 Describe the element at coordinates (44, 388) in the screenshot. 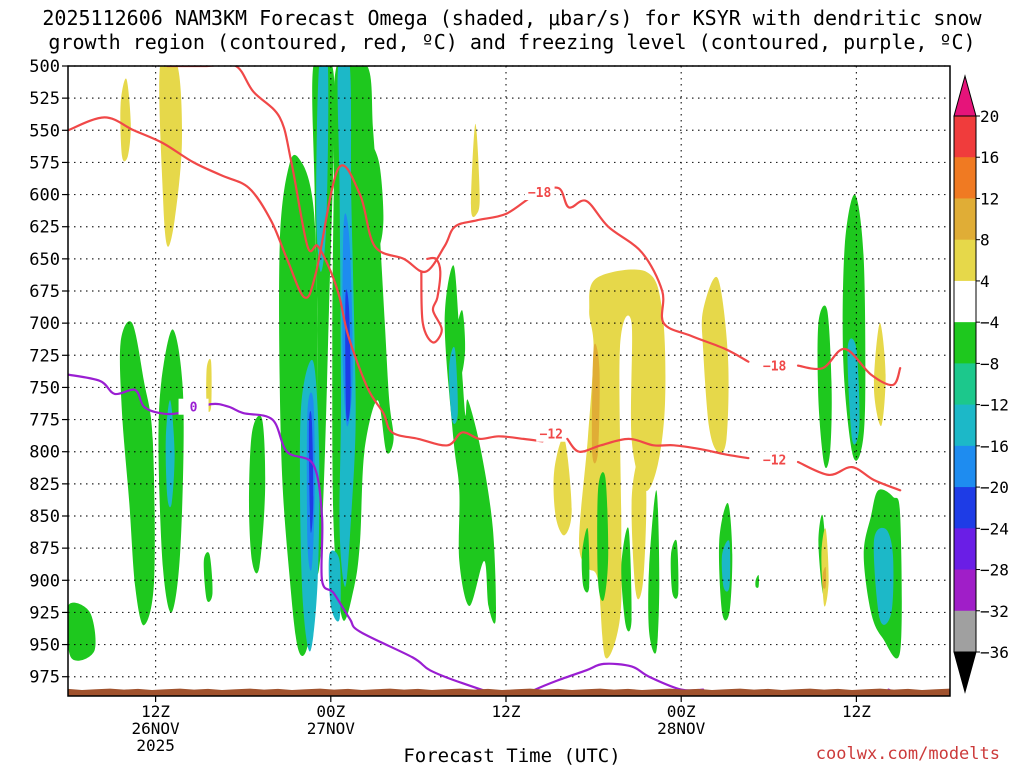

I see `y-tick-label: 750` at that location.